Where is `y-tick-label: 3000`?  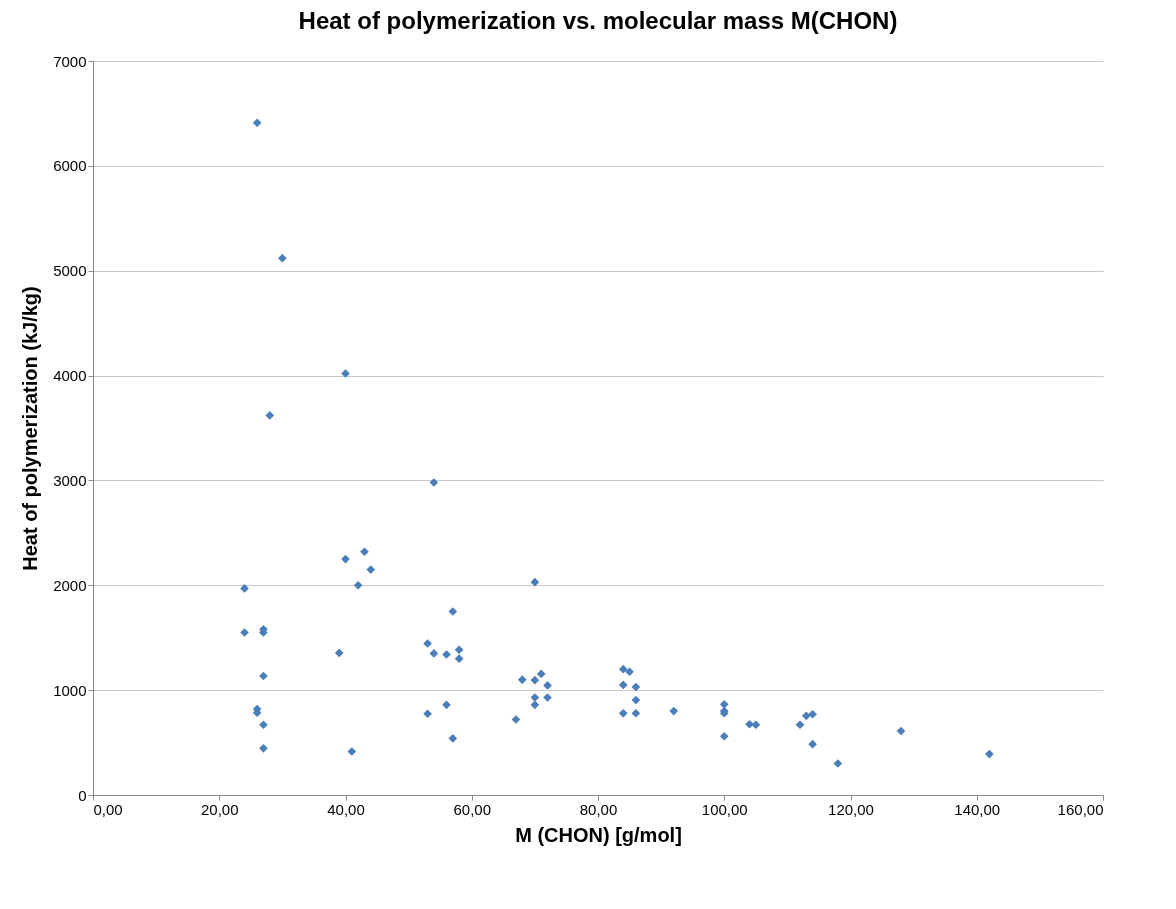
y-tick-label: 3000 is located at coordinates (70, 480).